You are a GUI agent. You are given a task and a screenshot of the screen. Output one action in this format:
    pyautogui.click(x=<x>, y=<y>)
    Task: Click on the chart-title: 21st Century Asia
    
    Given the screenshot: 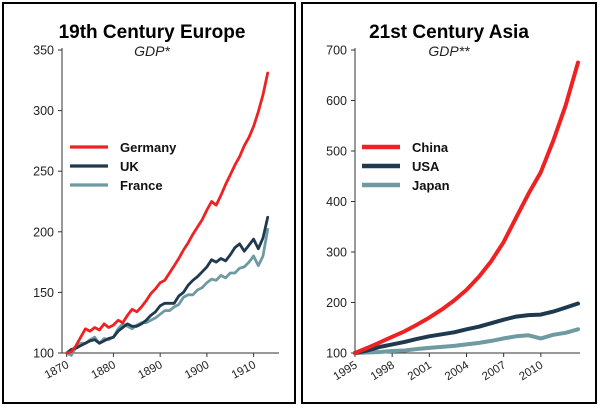 What is the action you would take?
    pyautogui.click(x=449, y=32)
    